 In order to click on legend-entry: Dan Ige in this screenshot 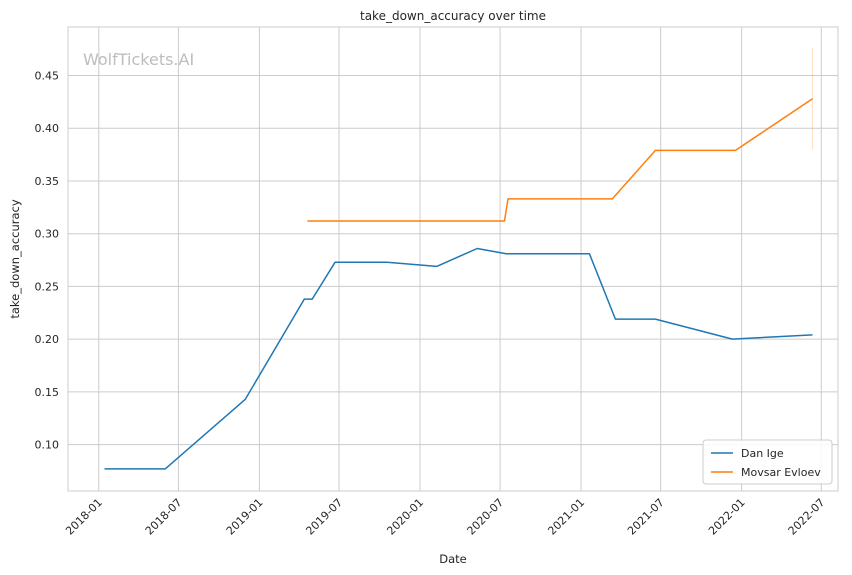, I will do `click(762, 453)`.